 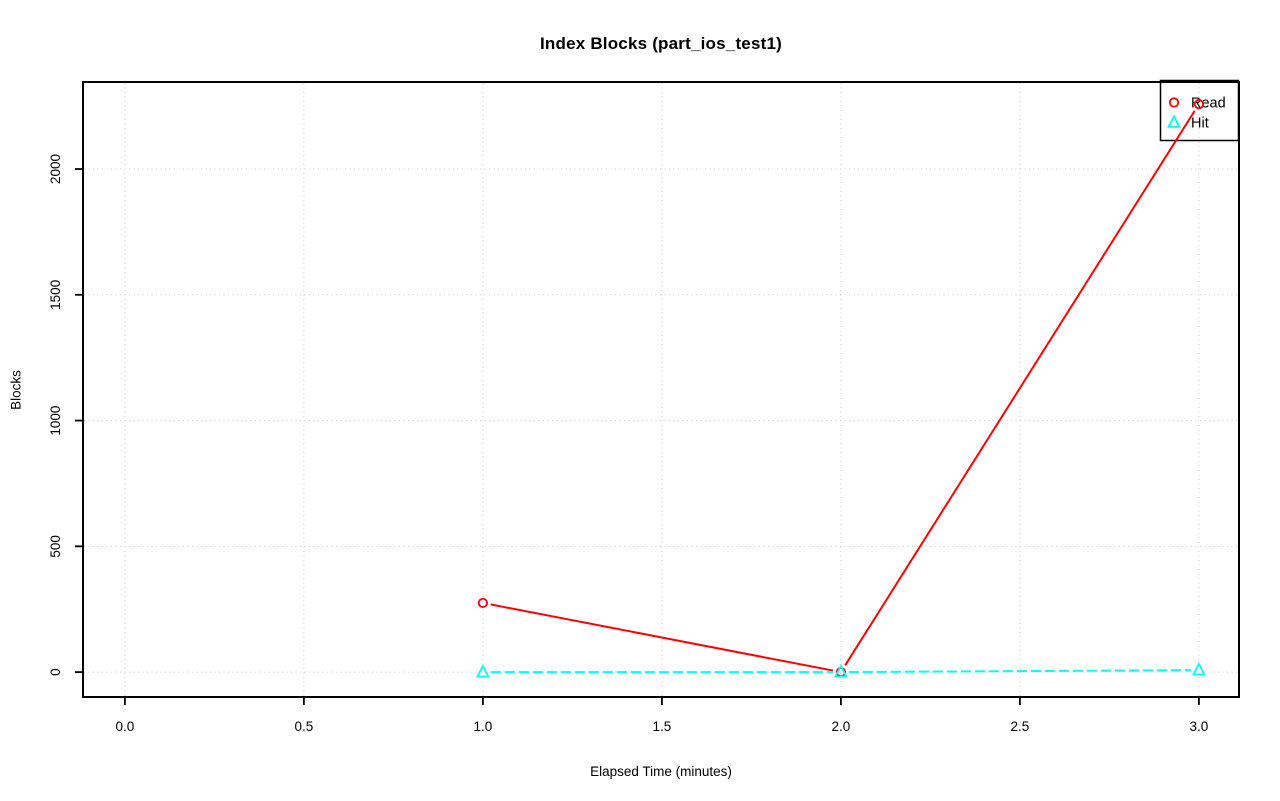 What do you see at coordinates (1174, 102) in the screenshot?
I see `legend-marker-read-icon` at bounding box center [1174, 102].